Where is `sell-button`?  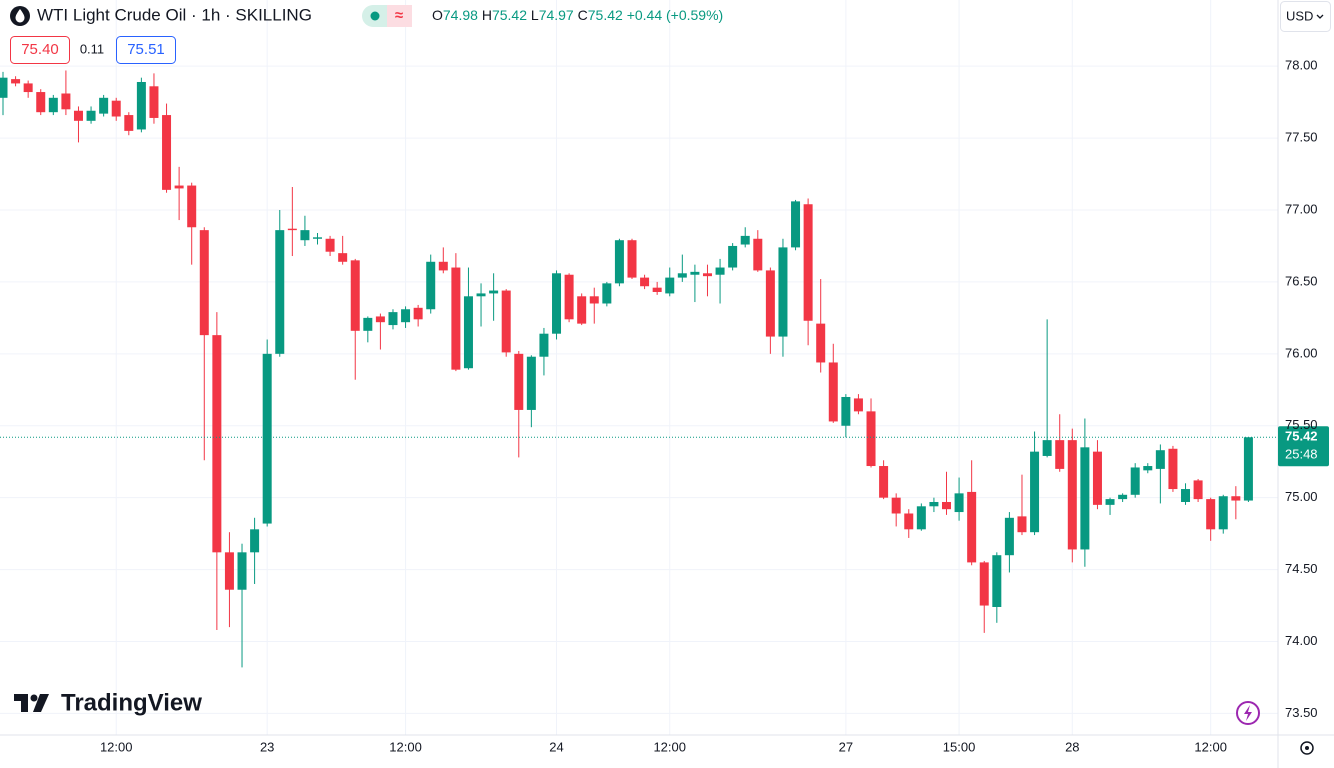
sell-button is located at coordinates (40, 50).